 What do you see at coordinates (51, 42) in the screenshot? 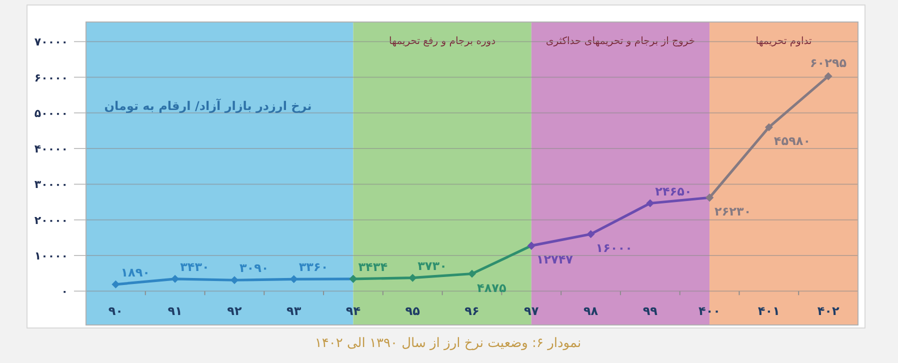
I see `y-tick-label: ۷۰۰۰۰` at bounding box center [51, 42].